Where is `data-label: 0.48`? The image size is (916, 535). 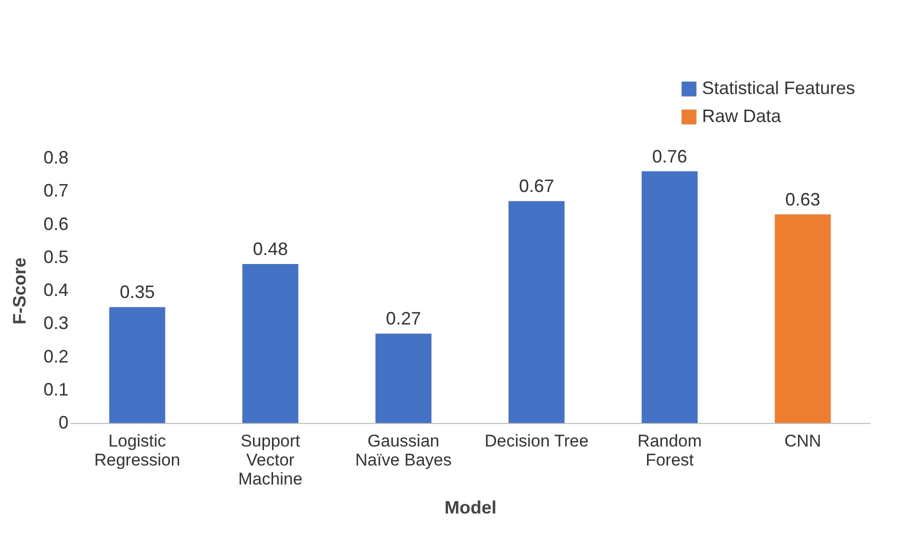 data-label: 0.48 is located at coordinates (270, 249).